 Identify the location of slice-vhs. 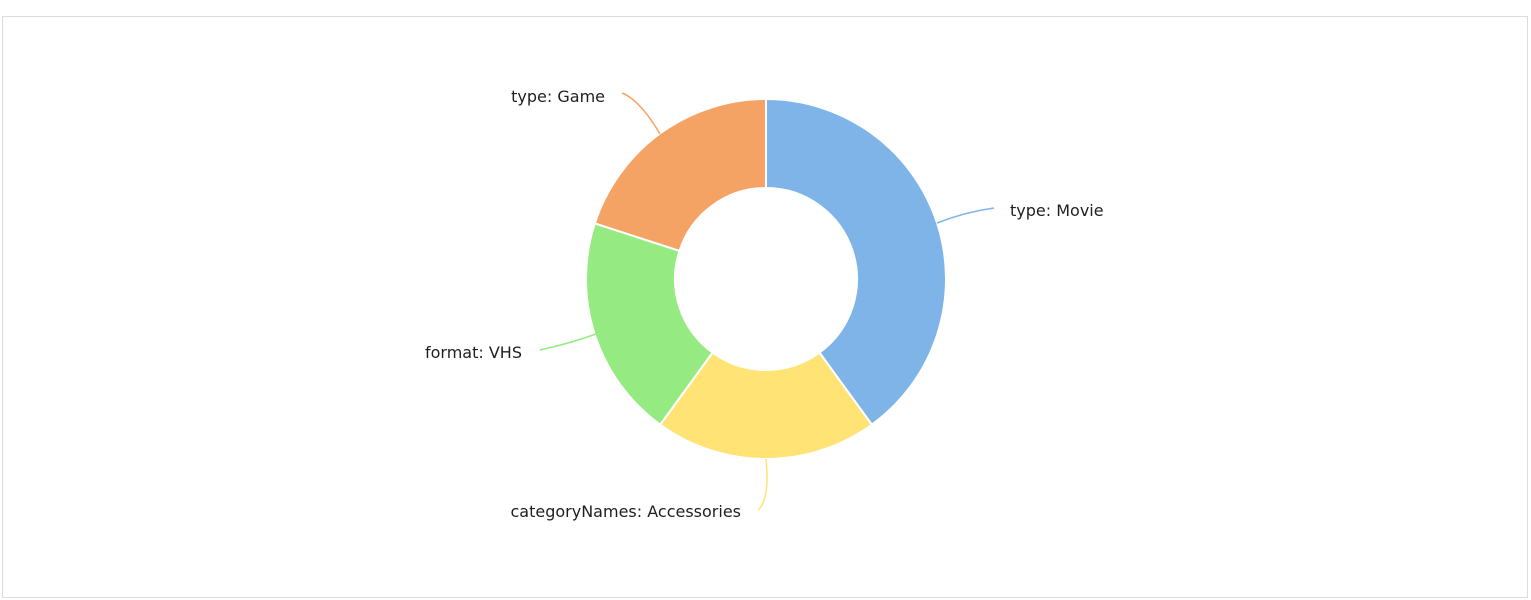
(649, 324).